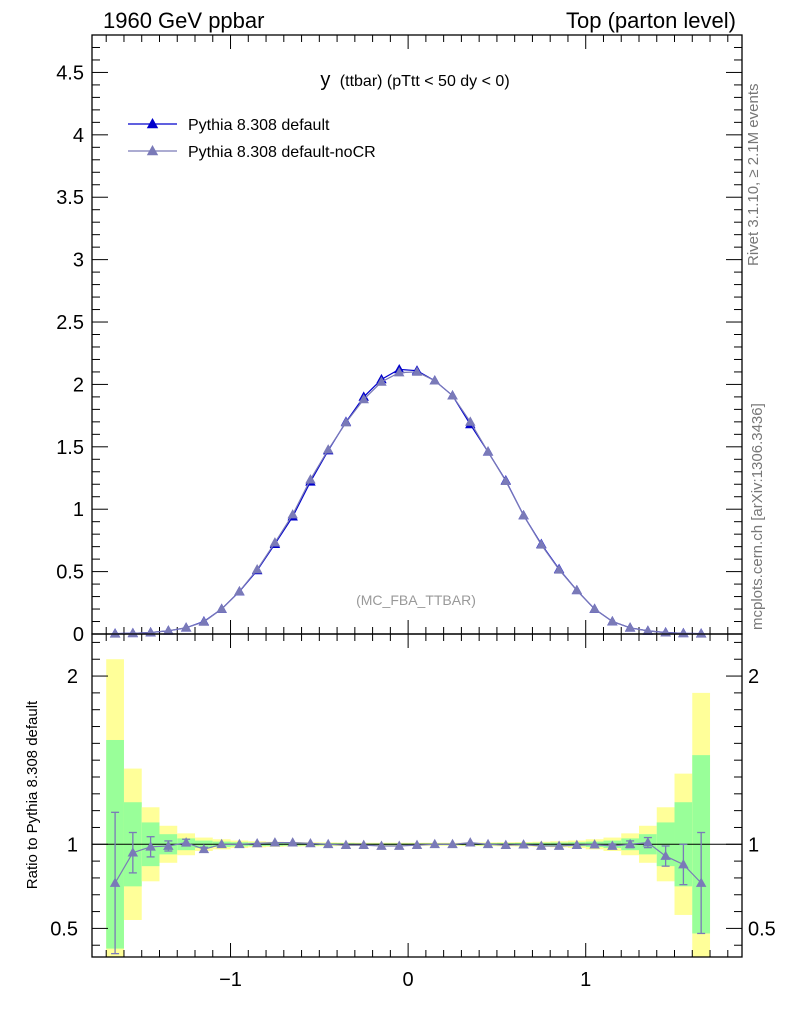 Image resolution: width=786 pixels, height=1024 pixels. What do you see at coordinates (184, 20) in the screenshot?
I see `header-left: 1960 GeV ppbar` at bounding box center [184, 20].